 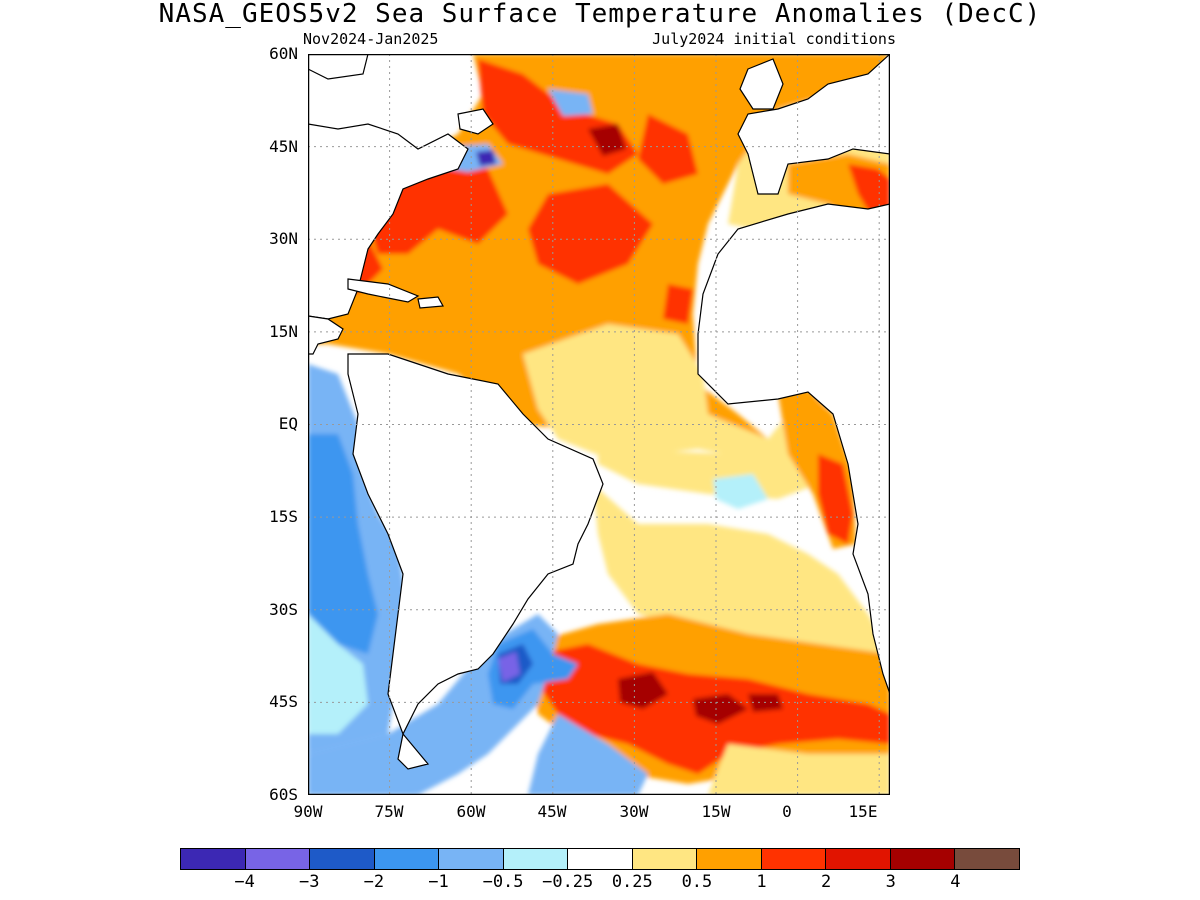 I want to click on land-europe, so click(x=813, y=124).